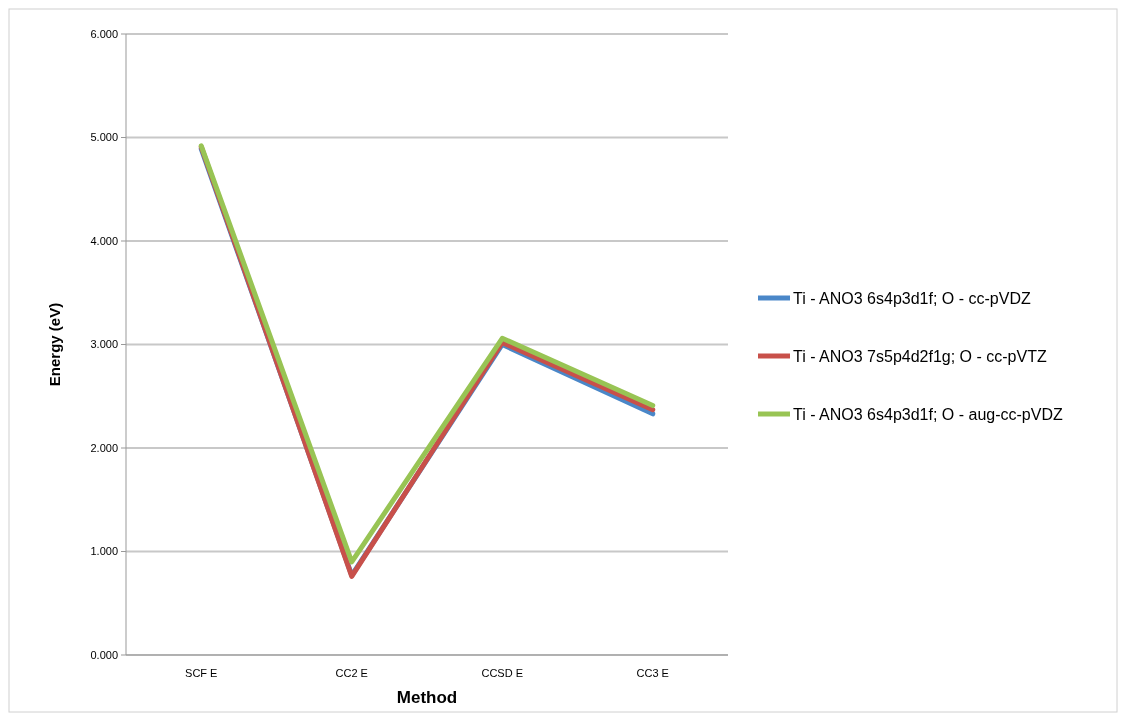 This screenshot has width=1127, height=723. Describe the element at coordinates (427, 697) in the screenshot. I see `x-axis-title: Method` at that location.